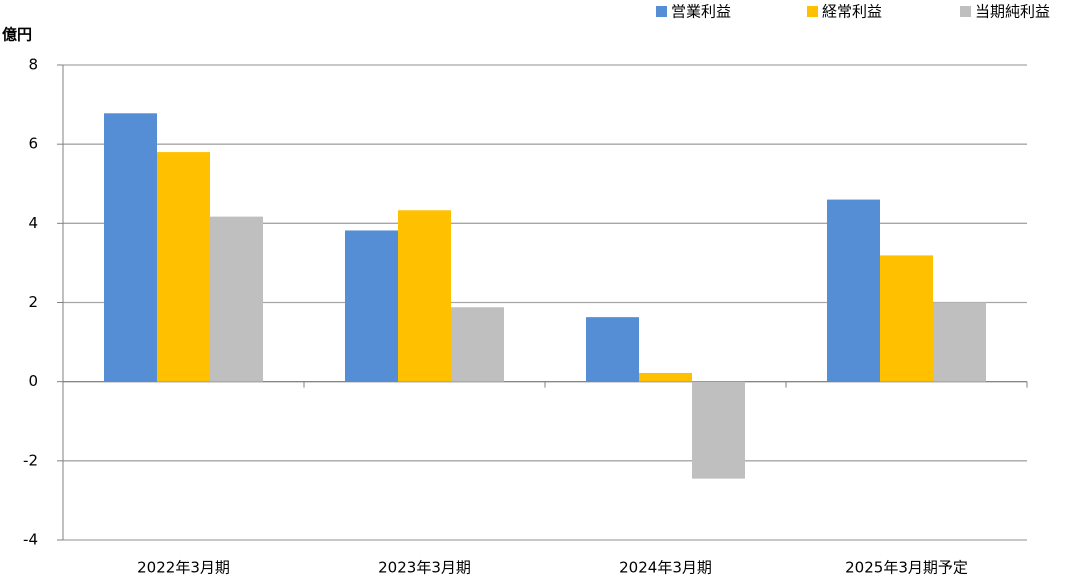 This screenshot has height=576, width=1083. What do you see at coordinates (33, 144) in the screenshot?
I see `y-tick-label: 6` at bounding box center [33, 144].